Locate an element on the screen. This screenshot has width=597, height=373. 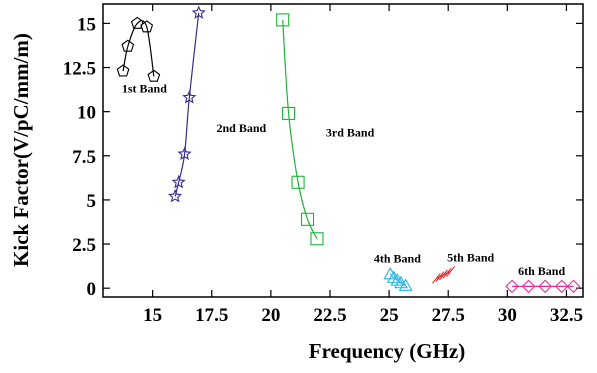
y-tick-label: 15 is located at coordinates (86, 24).